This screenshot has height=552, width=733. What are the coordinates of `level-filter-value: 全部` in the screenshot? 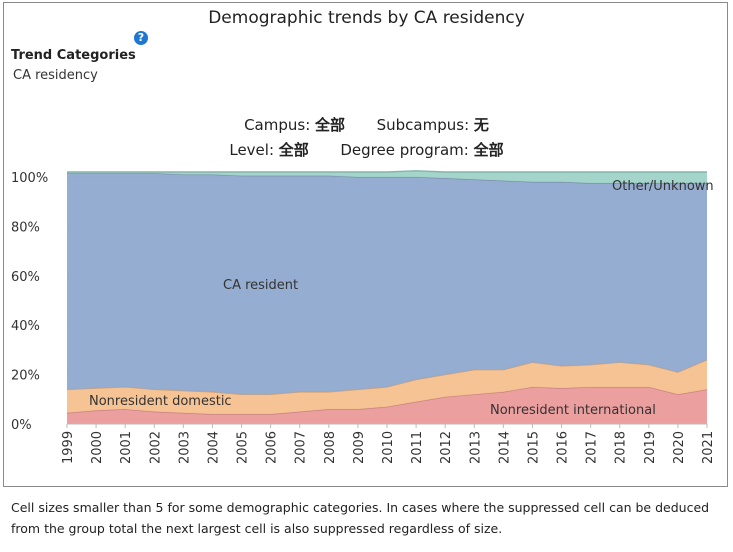 It's located at (293, 150).